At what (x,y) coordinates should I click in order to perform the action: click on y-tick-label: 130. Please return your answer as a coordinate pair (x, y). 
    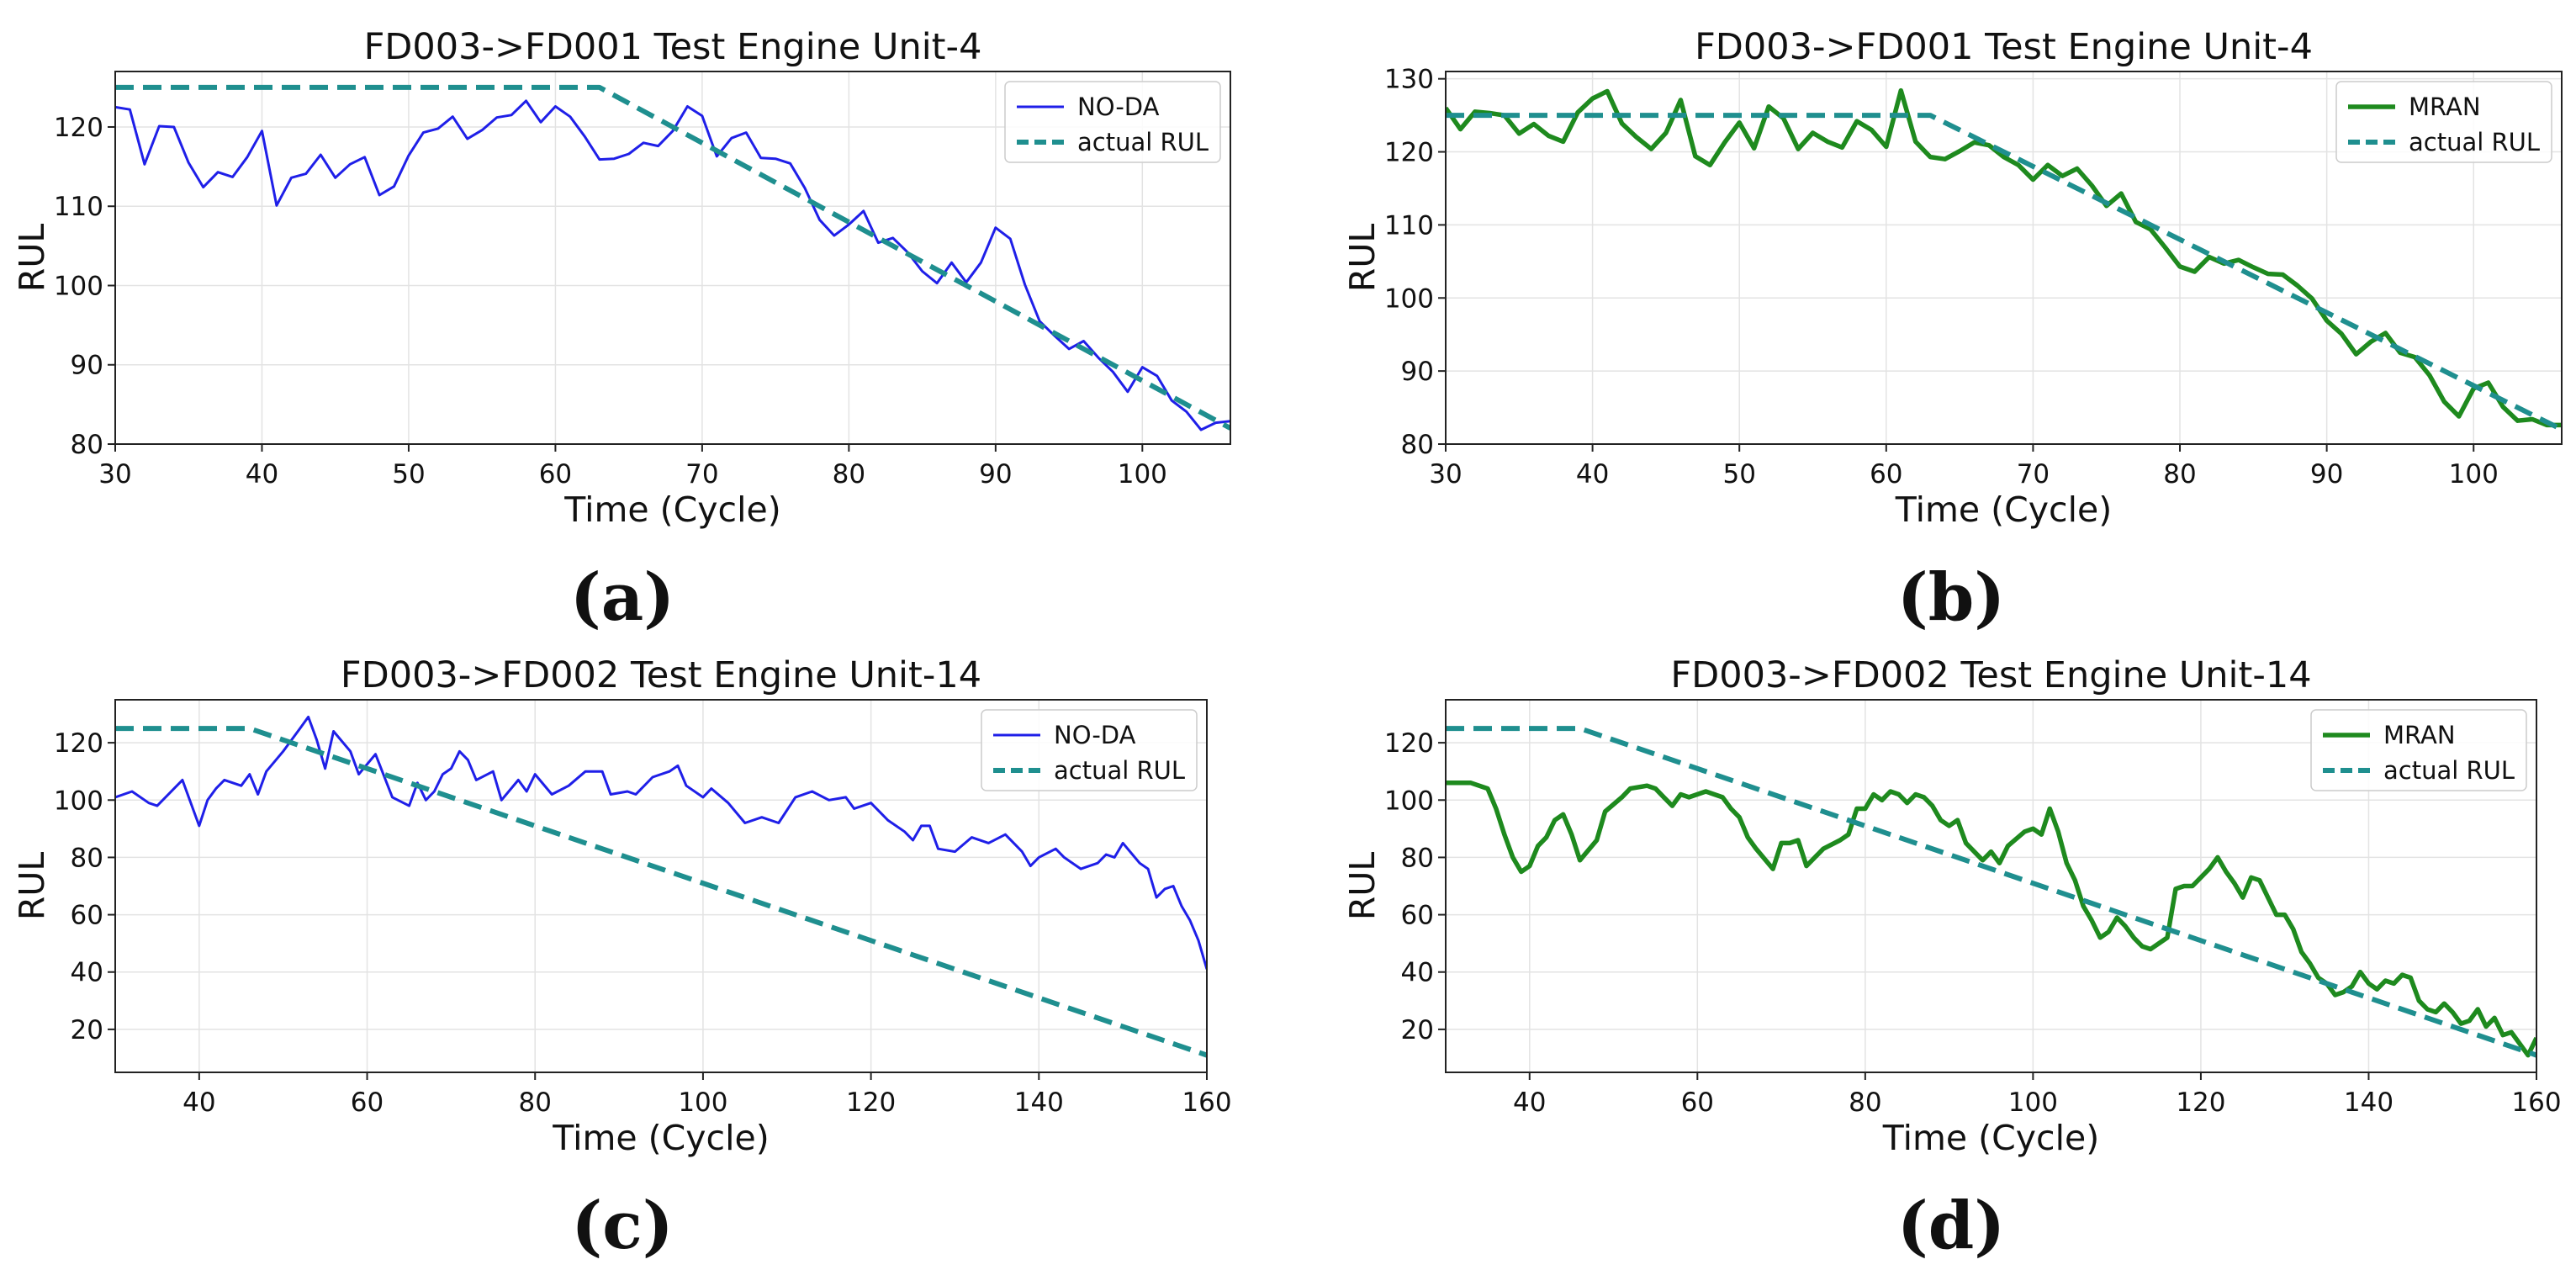
    Looking at the image, I should click on (1409, 80).